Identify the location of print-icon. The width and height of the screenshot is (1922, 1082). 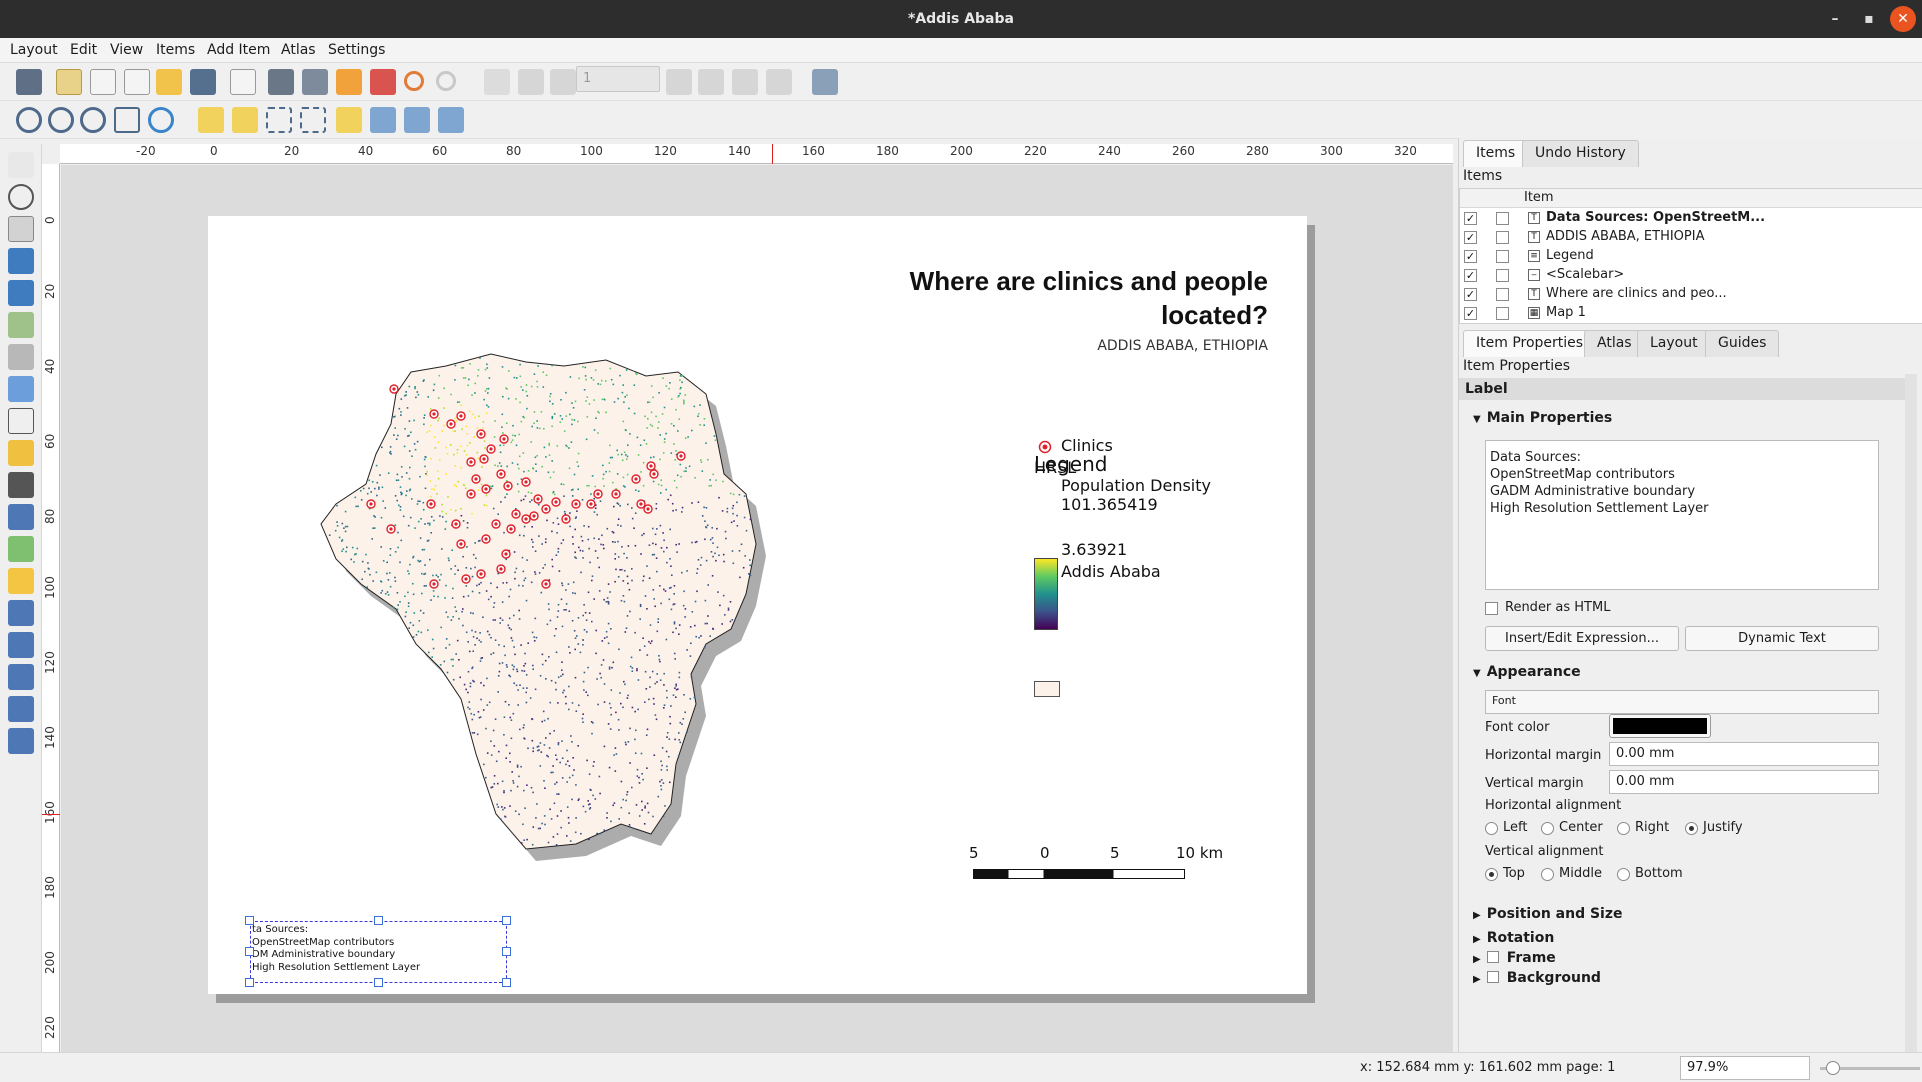
(281, 82).